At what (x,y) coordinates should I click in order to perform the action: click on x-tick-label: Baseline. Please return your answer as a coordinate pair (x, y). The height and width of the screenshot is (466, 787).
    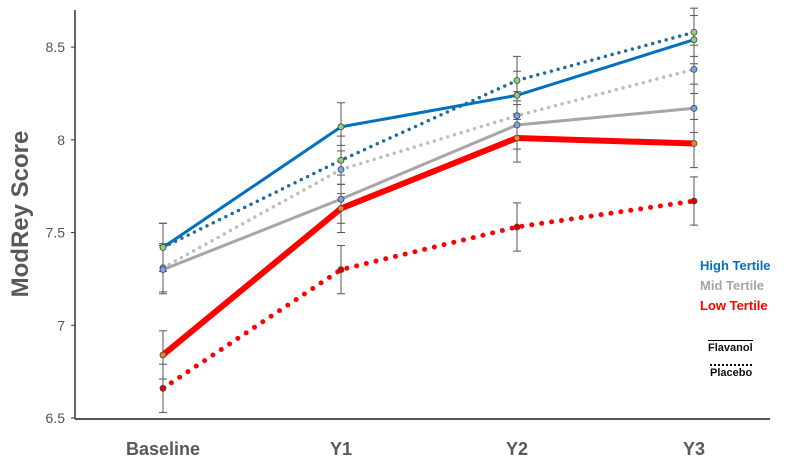
    Looking at the image, I should click on (163, 449).